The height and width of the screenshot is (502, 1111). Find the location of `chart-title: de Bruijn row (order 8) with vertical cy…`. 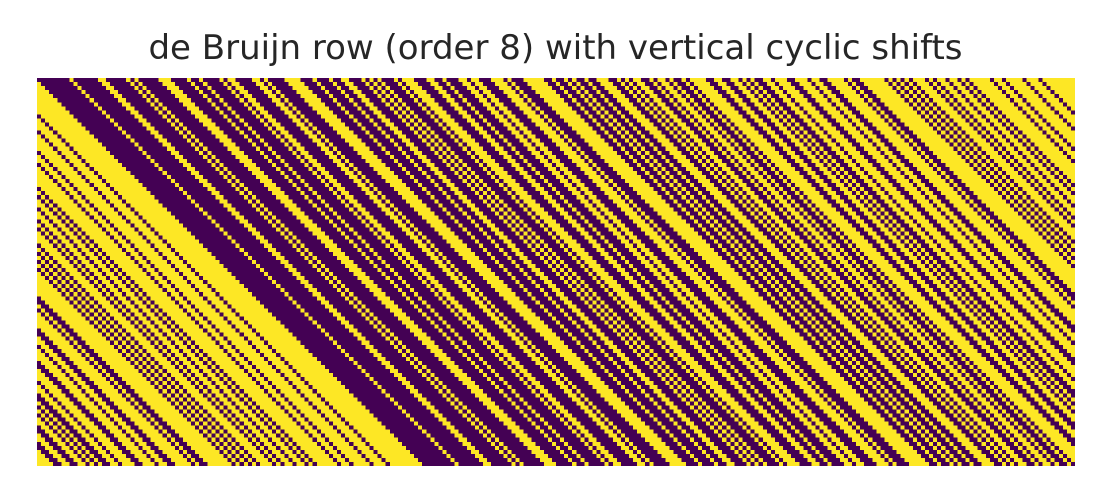

chart-title: de Bruijn row (order 8) with vertical cy… is located at coordinates (555, 48).